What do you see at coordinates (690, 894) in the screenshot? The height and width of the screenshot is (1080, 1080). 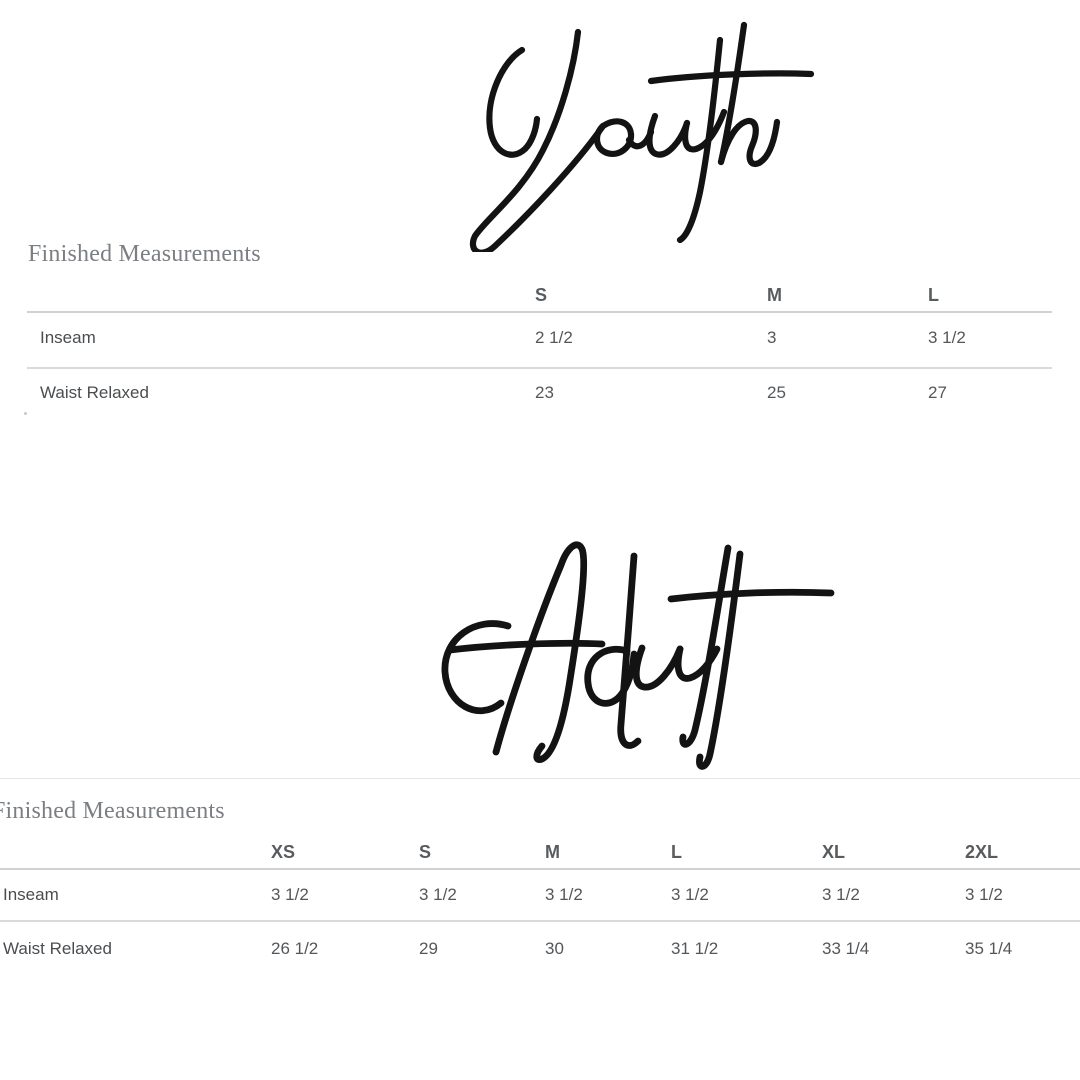 I see `adult-inseam-l: 3 1/2` at bounding box center [690, 894].